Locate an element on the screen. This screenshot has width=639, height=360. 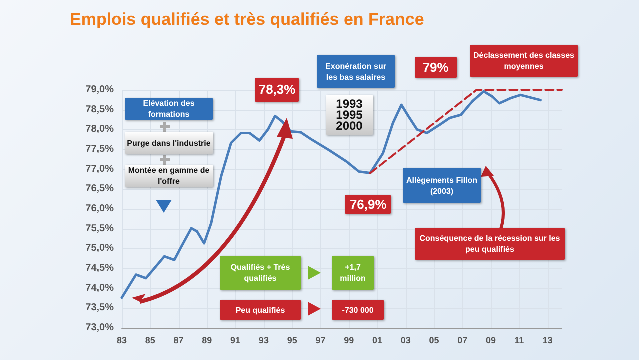
x-tick-label: 05 is located at coordinates (434, 341).